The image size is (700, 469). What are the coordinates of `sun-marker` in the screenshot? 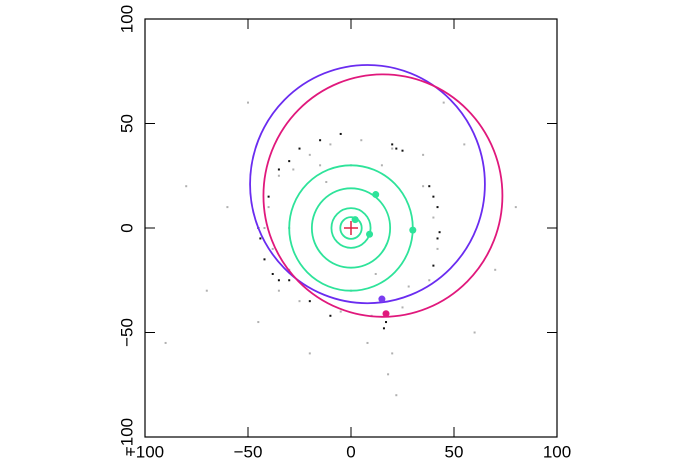 It's located at (351, 228).